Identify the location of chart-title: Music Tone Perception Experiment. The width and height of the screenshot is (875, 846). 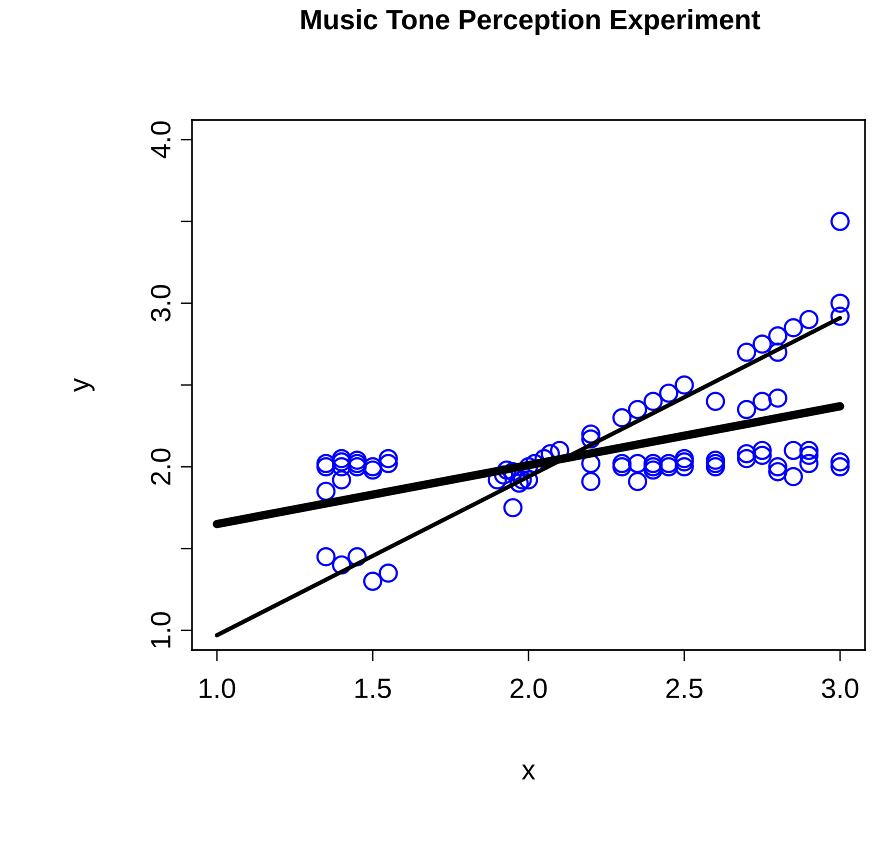
(530, 22).